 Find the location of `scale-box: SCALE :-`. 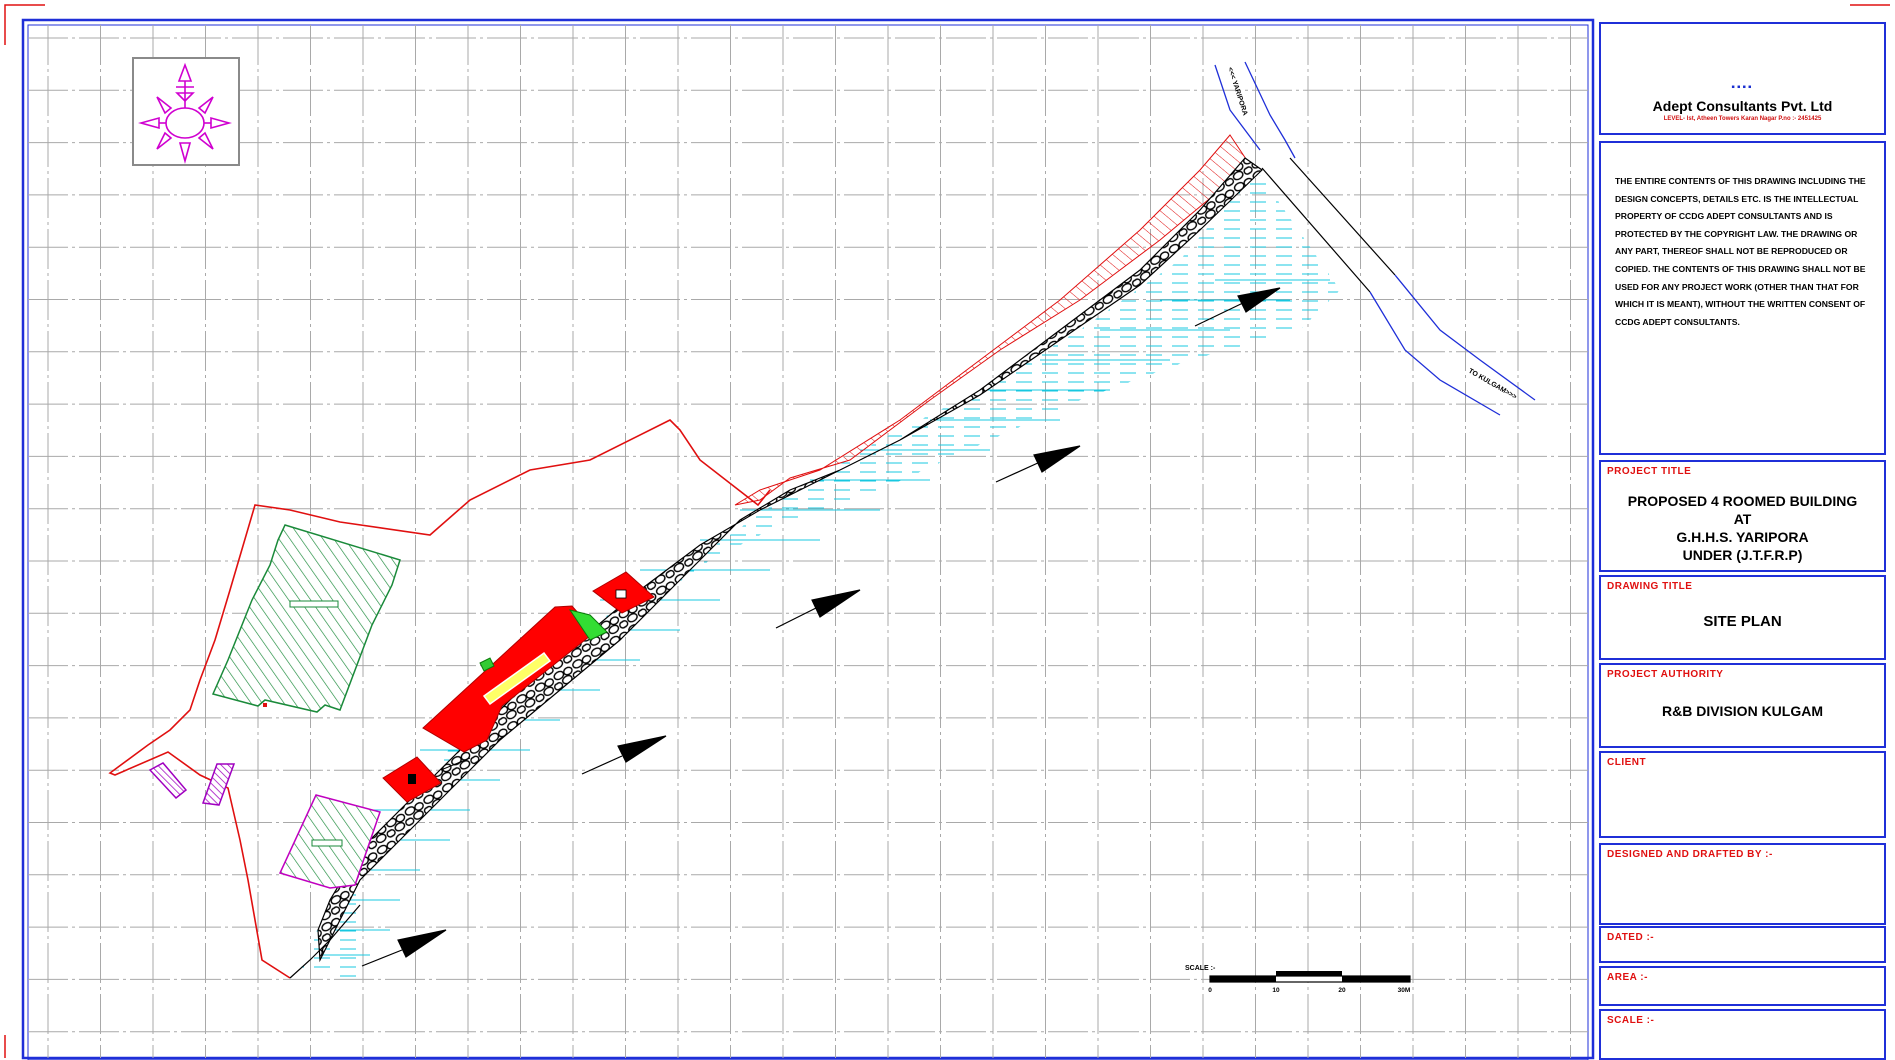

scale-box: SCALE :- is located at coordinates (1742, 1034).